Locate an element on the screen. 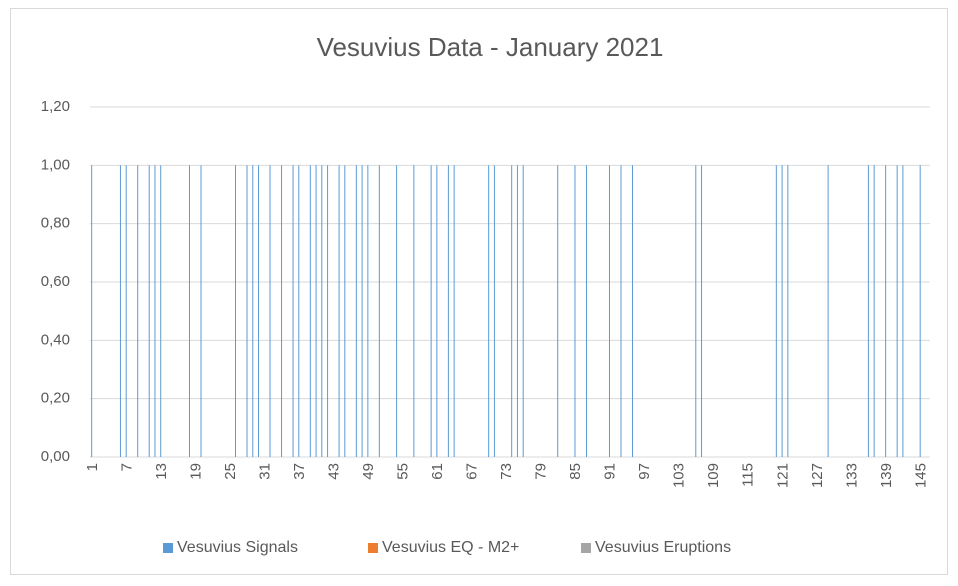 This screenshot has height=586, width=958. y-tick-label: 0,20 is located at coordinates (55, 398).